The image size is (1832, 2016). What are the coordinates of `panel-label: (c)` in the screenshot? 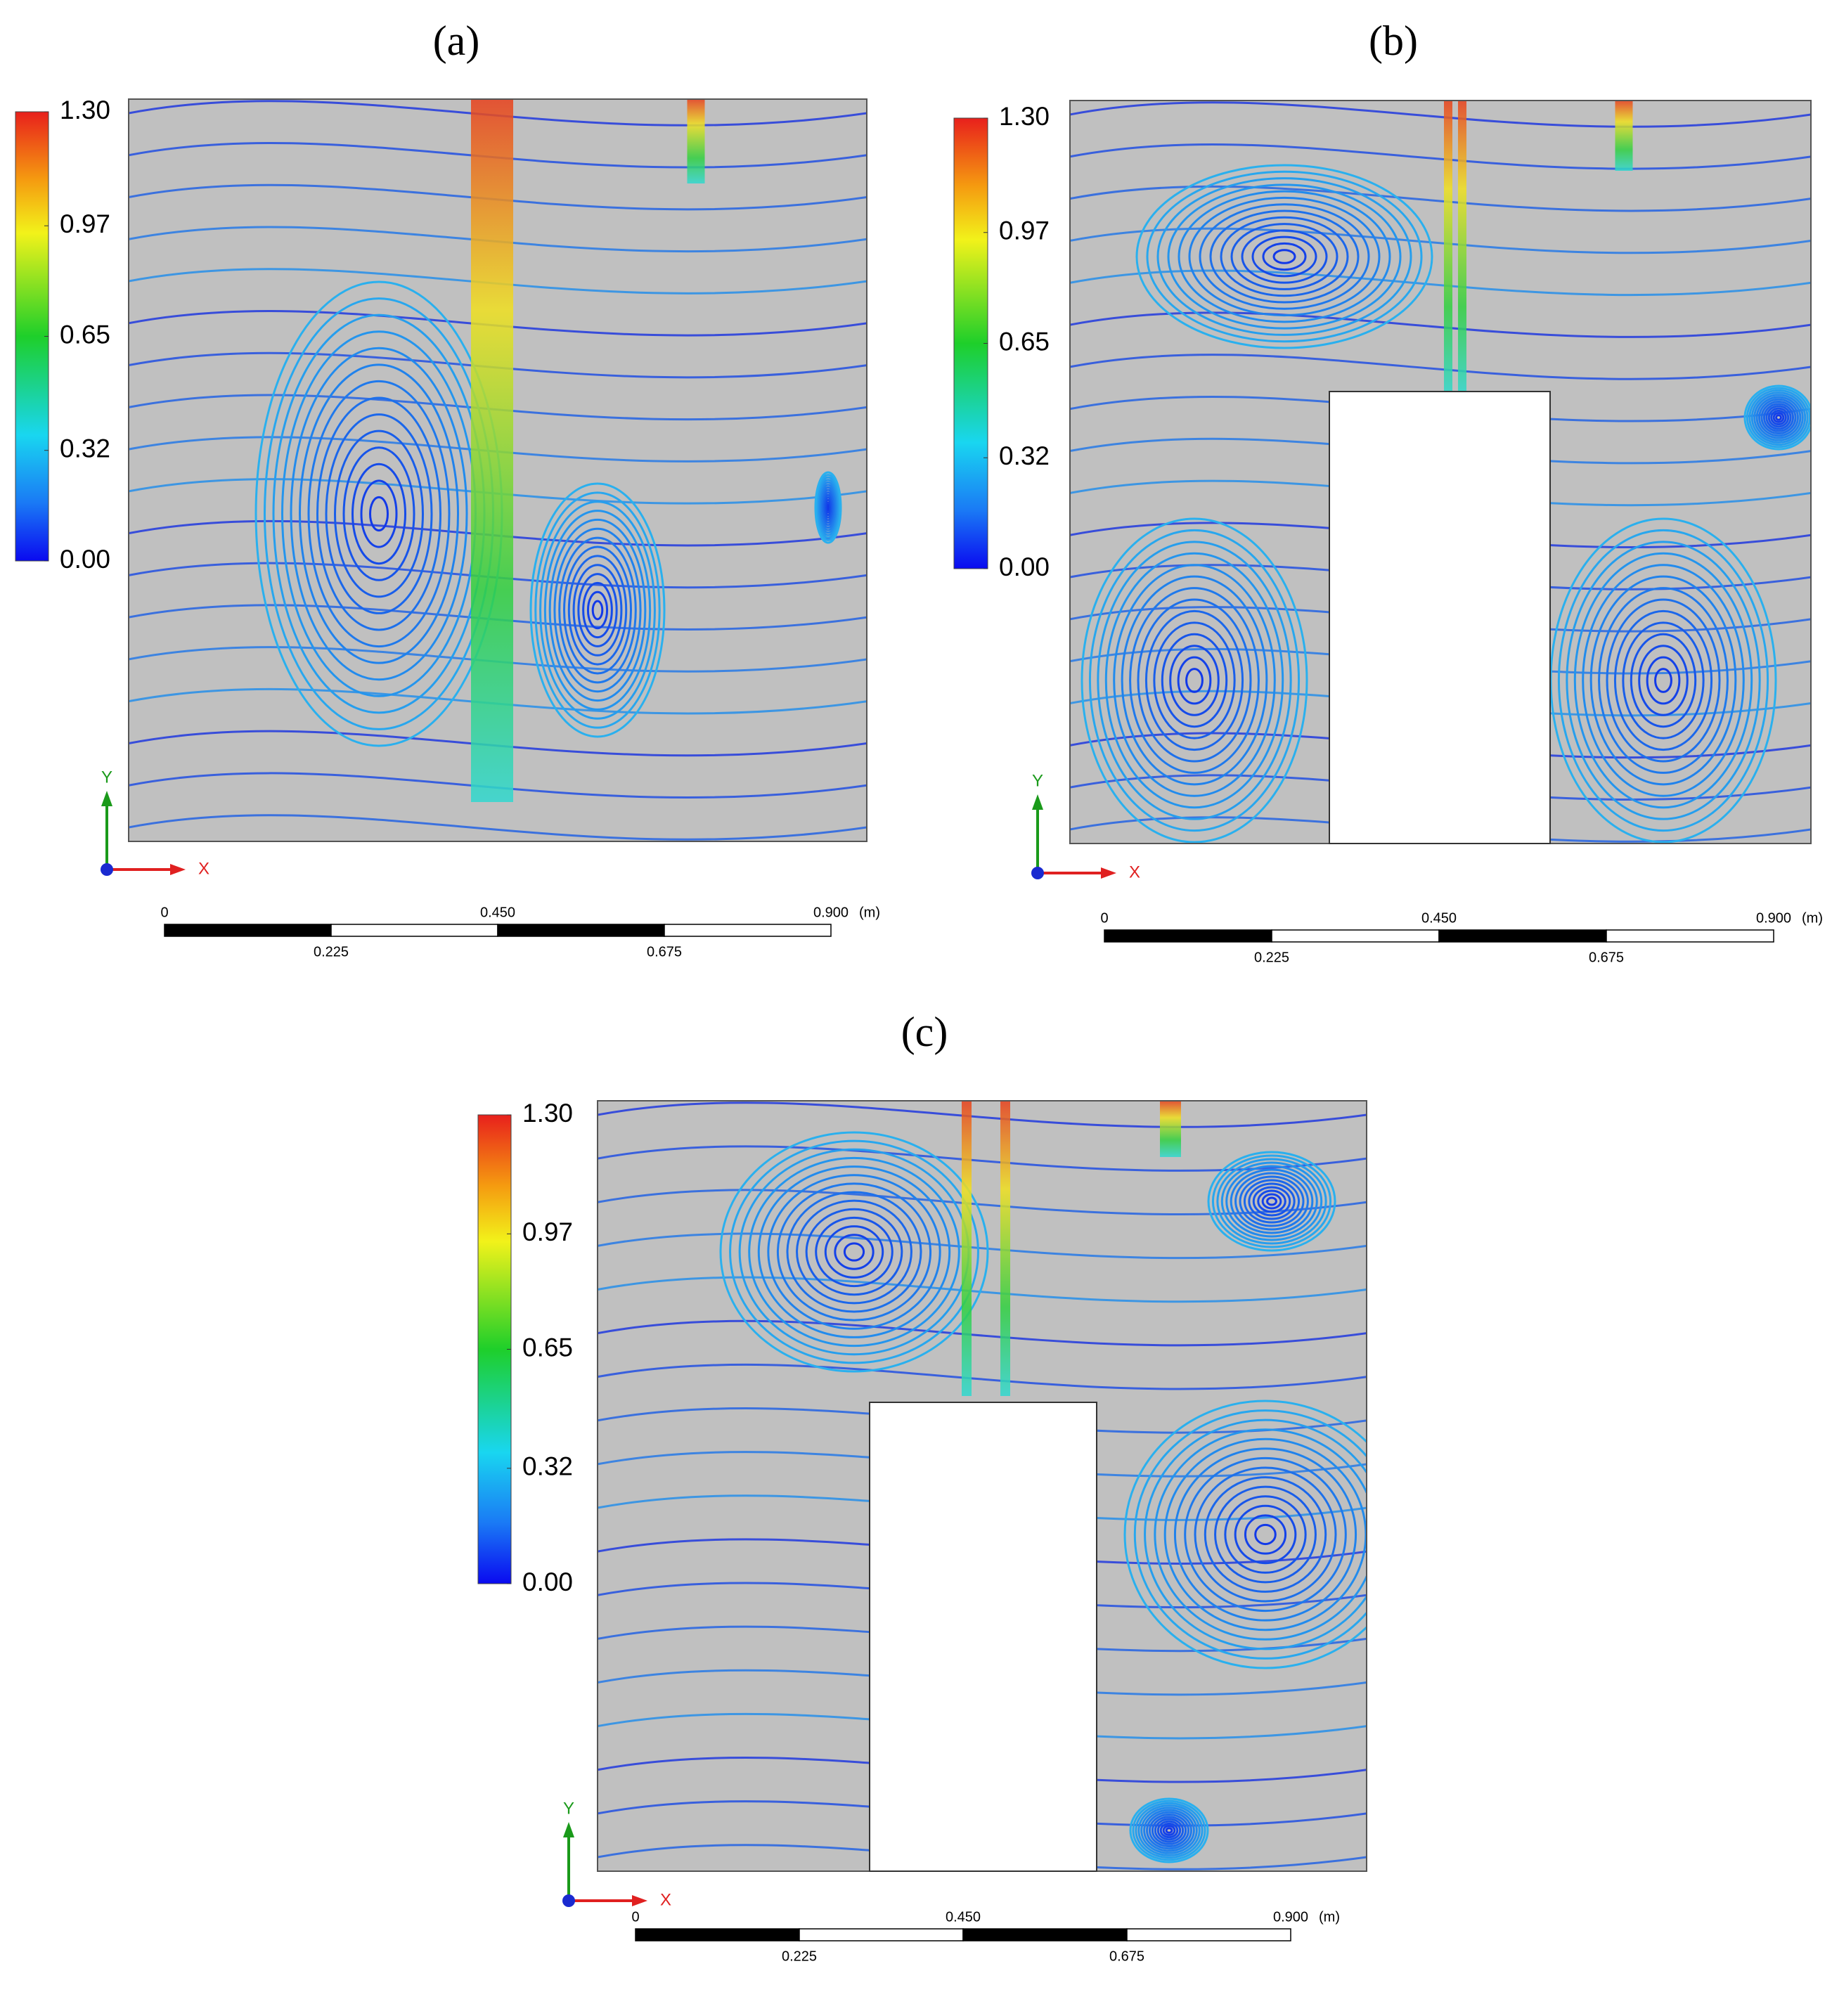 It's located at (924, 1032).